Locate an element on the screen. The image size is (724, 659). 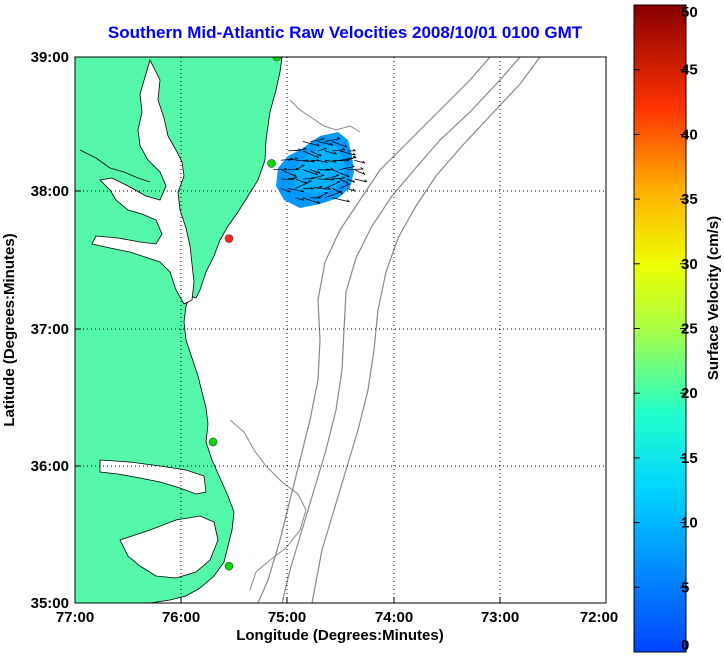
colorbar-tick-label: 20 is located at coordinates (689, 393).